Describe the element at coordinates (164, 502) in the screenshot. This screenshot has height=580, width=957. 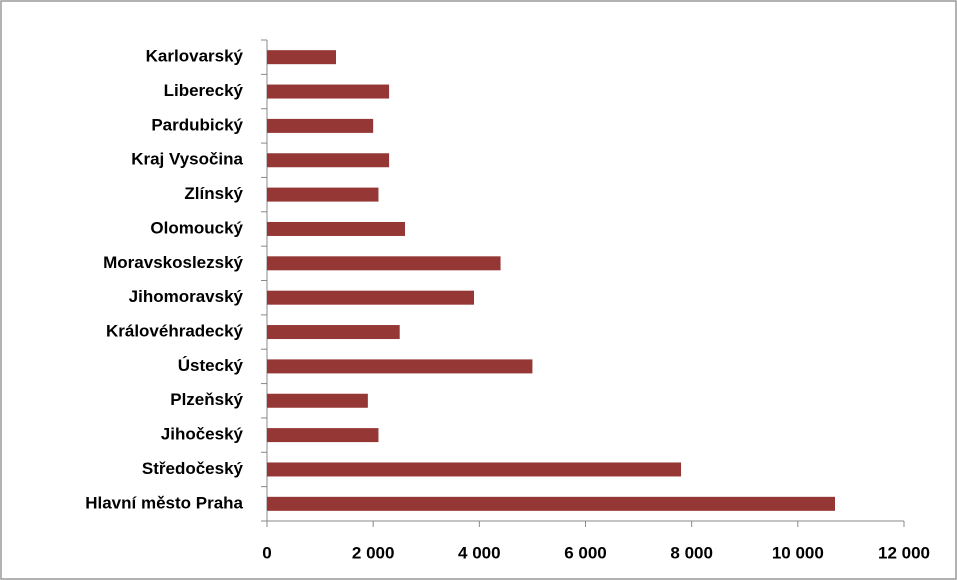
I see `y-tick-label: Hlavní město Praha` at that location.